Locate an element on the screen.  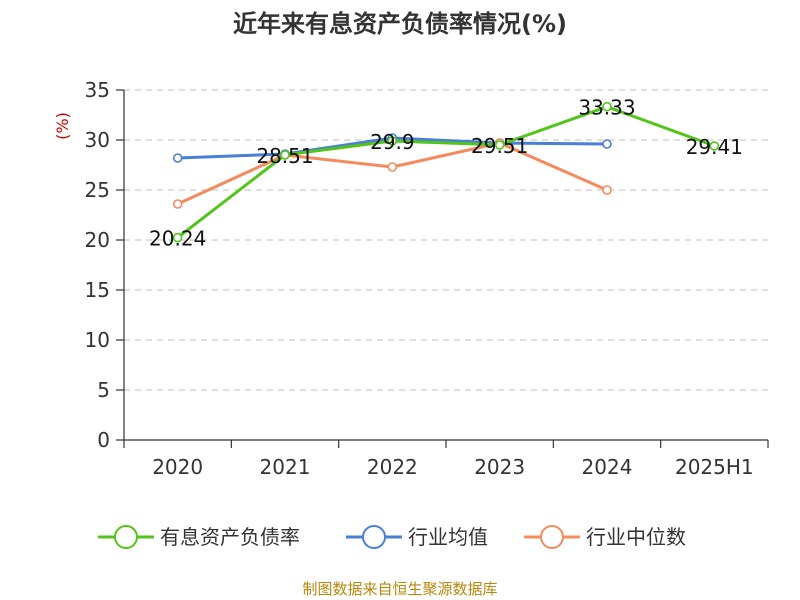
legend-label: 行业中位数 is located at coordinates (636, 537).